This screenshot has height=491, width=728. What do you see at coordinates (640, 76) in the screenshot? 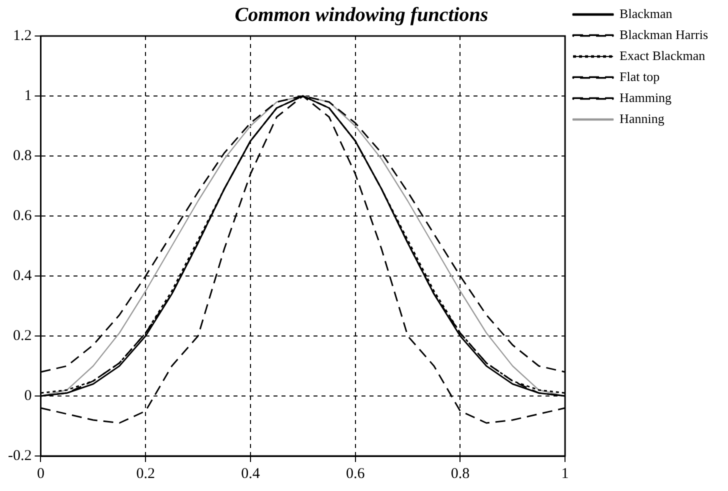
I see `legend-label: Flat top` at bounding box center [640, 76].